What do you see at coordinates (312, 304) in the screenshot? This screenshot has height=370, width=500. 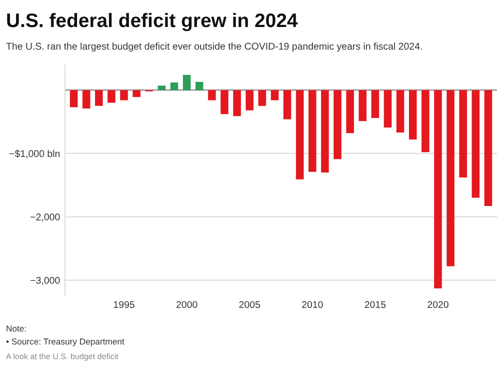 I see `x-tick-label: 2010` at bounding box center [312, 304].